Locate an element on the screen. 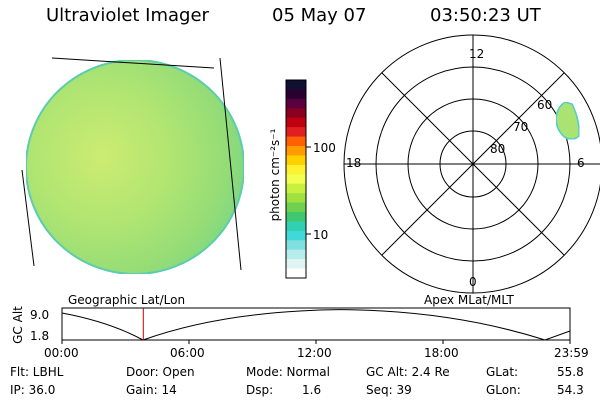 This screenshot has height=400, width=600. colorbar-tick-100: 100 is located at coordinates (324, 148).